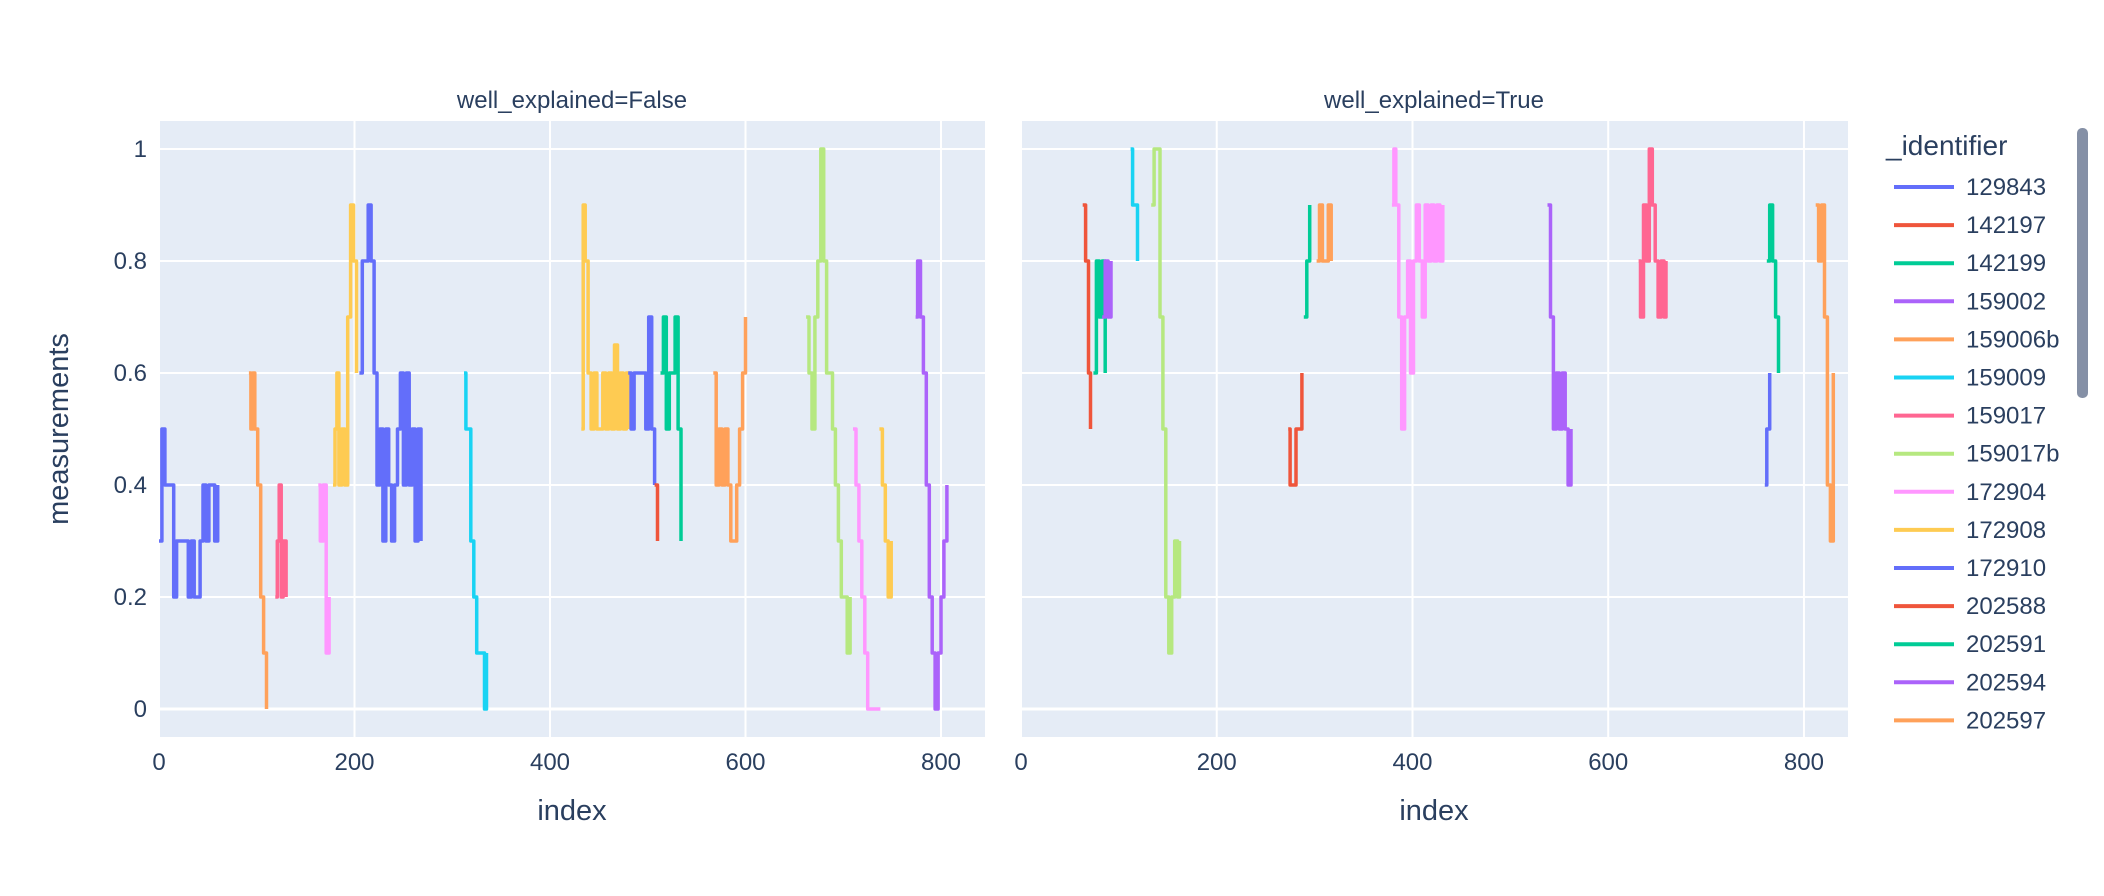 The width and height of the screenshot is (2104, 896). I want to click on legend-item-159017b: 159017b, so click(1976, 454).